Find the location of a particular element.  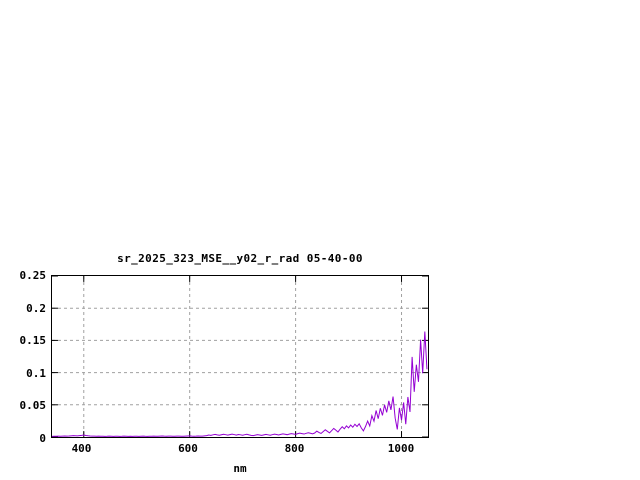

x-tick-label-800: 800 is located at coordinates (294, 448).